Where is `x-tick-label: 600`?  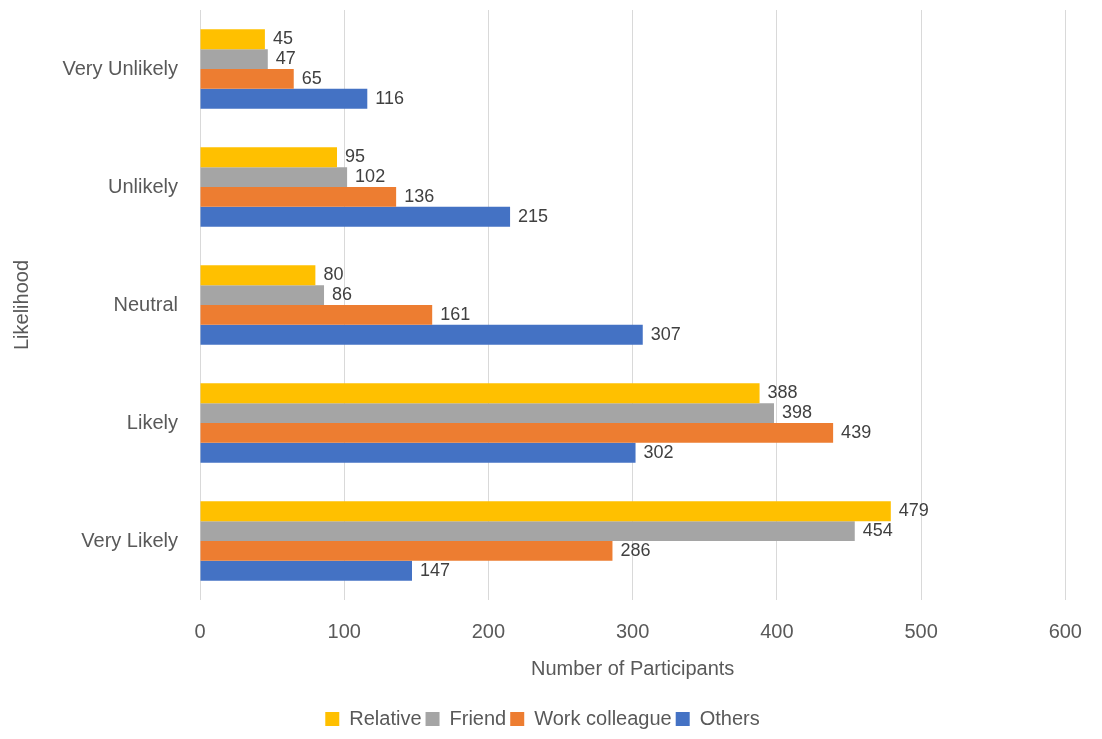 x-tick-label: 600 is located at coordinates (1065, 630).